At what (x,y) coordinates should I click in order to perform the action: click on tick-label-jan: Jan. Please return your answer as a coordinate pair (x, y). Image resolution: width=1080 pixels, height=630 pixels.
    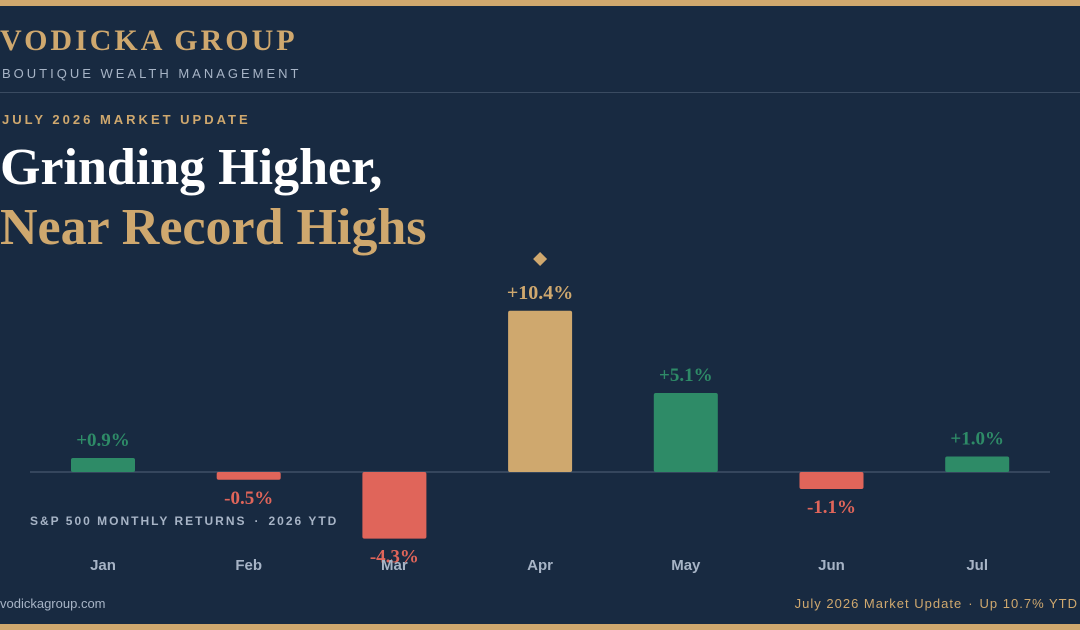
    Looking at the image, I should click on (103, 565).